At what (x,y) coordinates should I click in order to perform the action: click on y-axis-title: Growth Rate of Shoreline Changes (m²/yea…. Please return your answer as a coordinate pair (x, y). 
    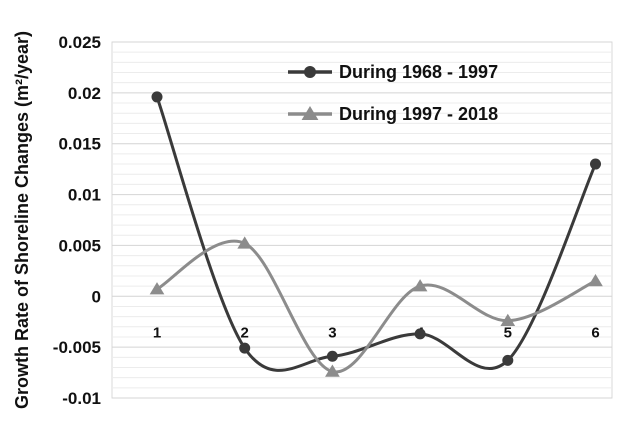
    Looking at the image, I should click on (22, 220).